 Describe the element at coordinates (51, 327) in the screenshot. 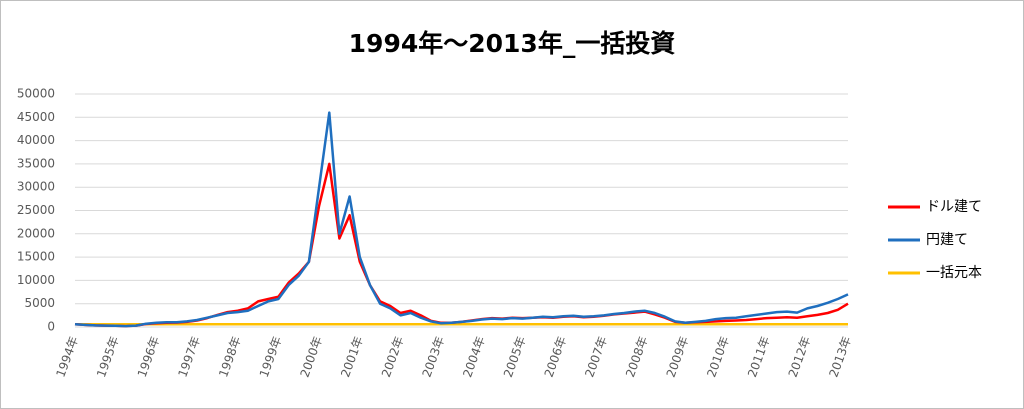

I see `y-tick-label: 0` at that location.